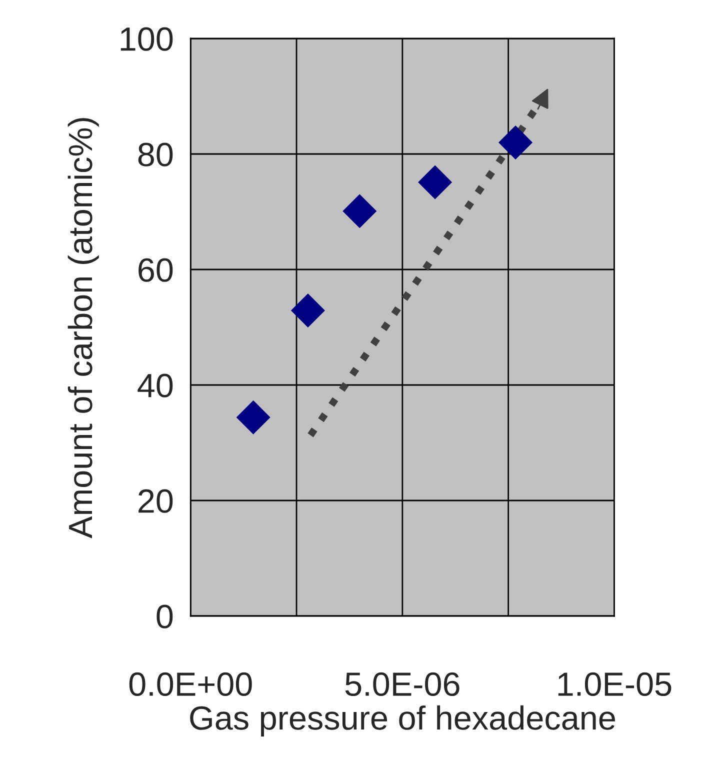 The width and height of the screenshot is (706, 770). What do you see at coordinates (155, 386) in the screenshot?
I see `y-tick-label: 40` at bounding box center [155, 386].